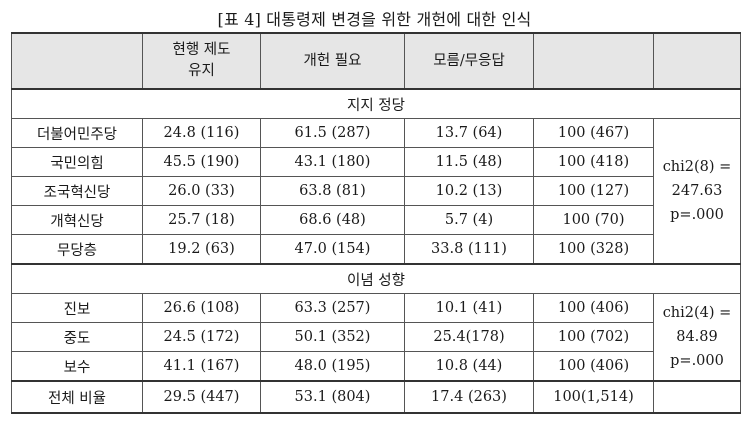  Describe the element at coordinates (201, 308) in the screenshot. I see `cell: 26.6 (108)` at that location.